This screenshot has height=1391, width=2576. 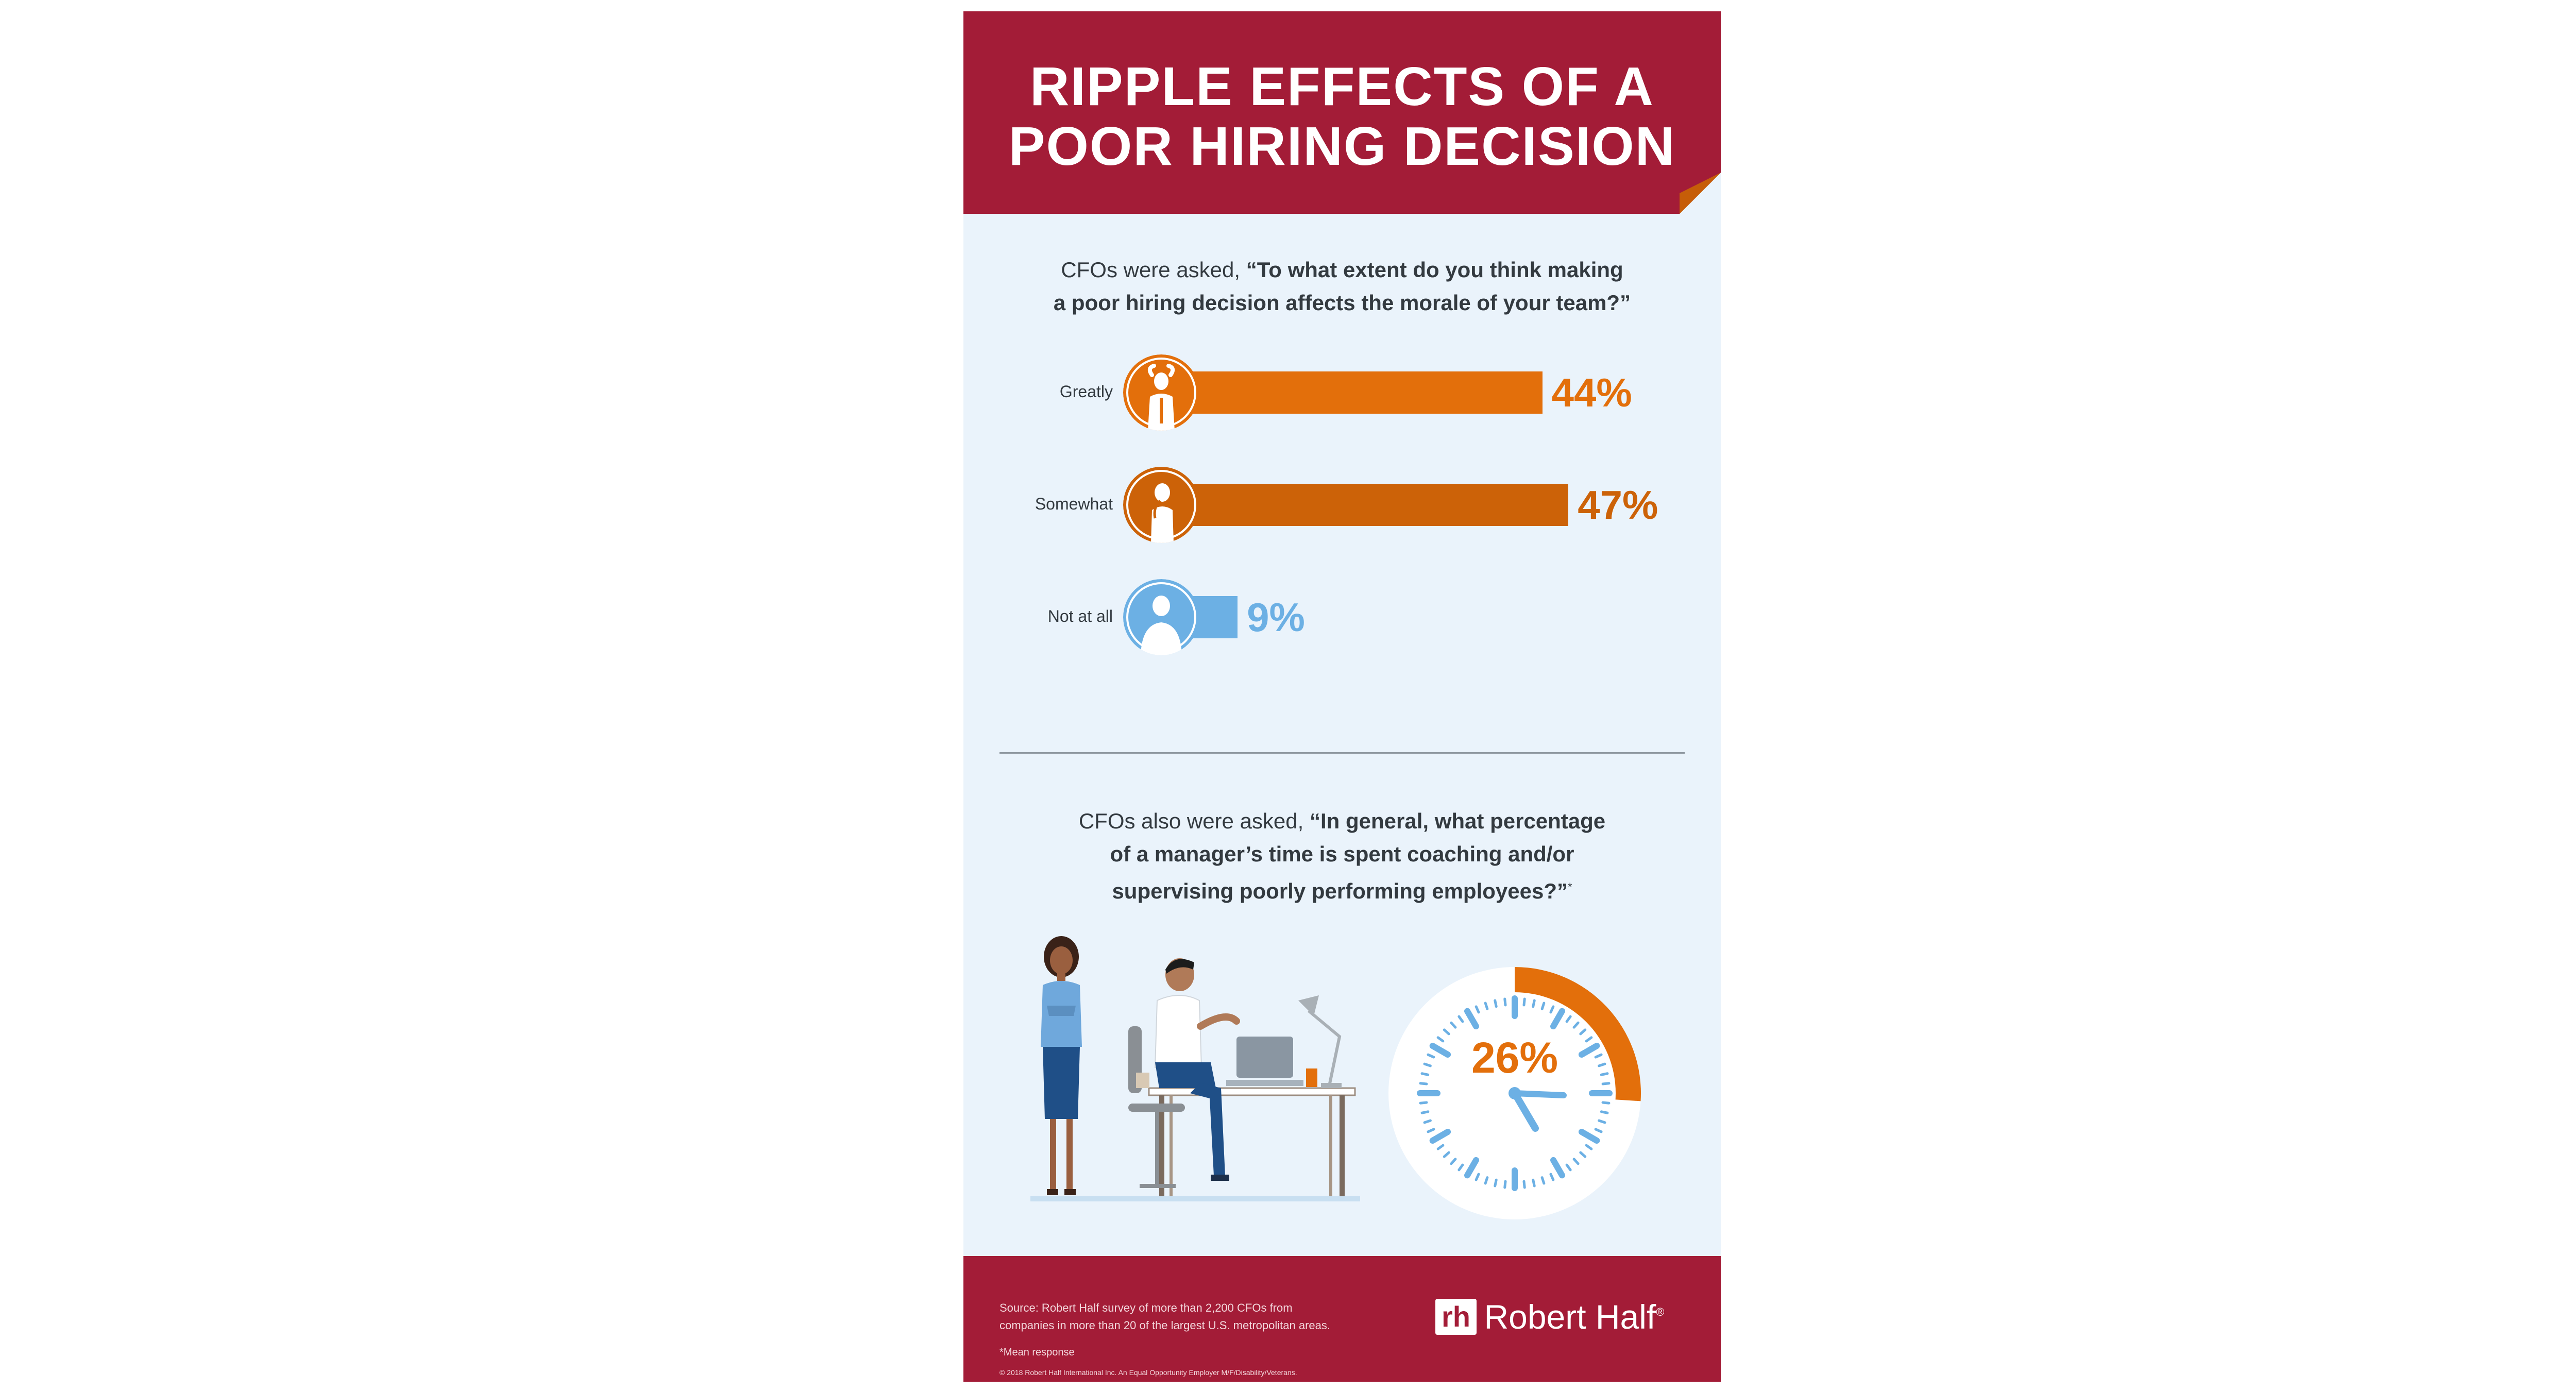 I want to click on title-line-2: POOR HIRING DECISION, so click(x=1342, y=146).